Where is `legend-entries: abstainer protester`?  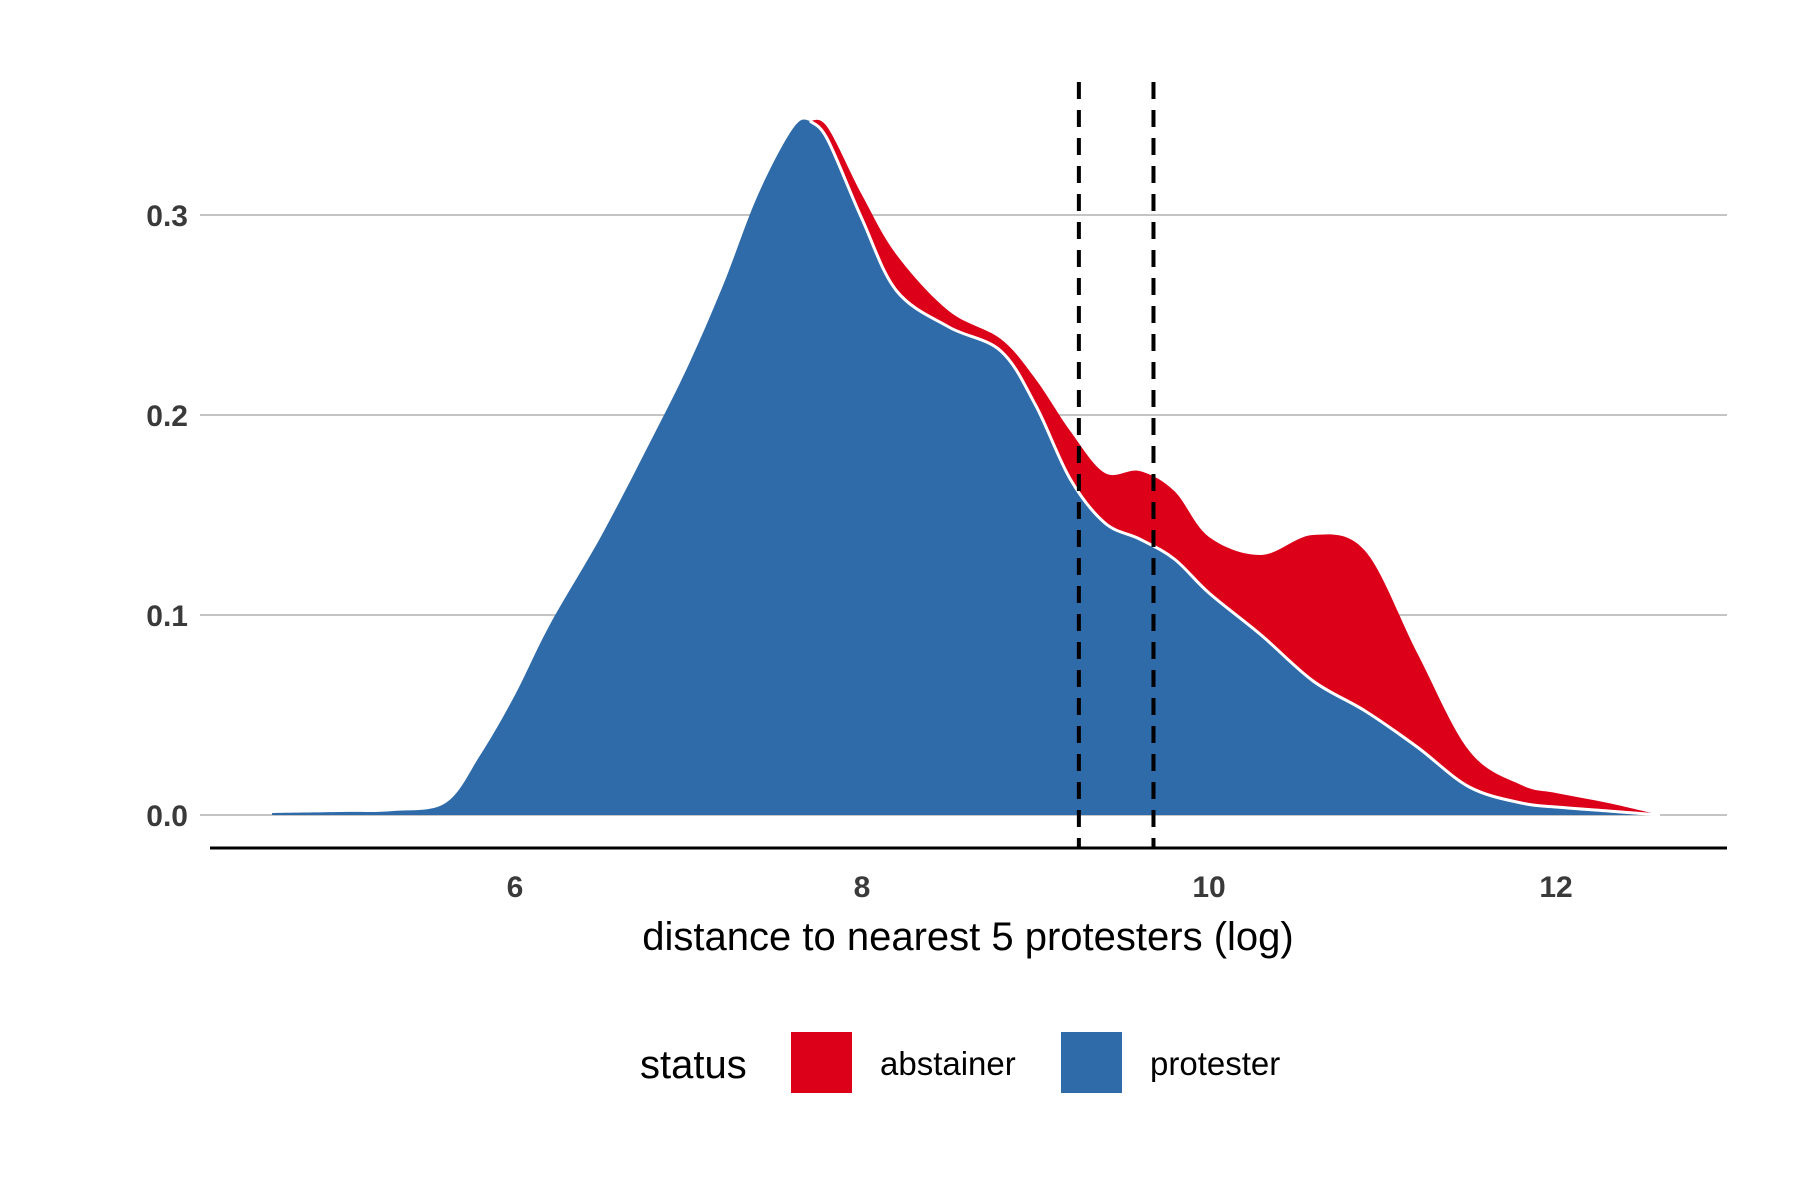 legend-entries: abstainer protester is located at coordinates (1035, 1062).